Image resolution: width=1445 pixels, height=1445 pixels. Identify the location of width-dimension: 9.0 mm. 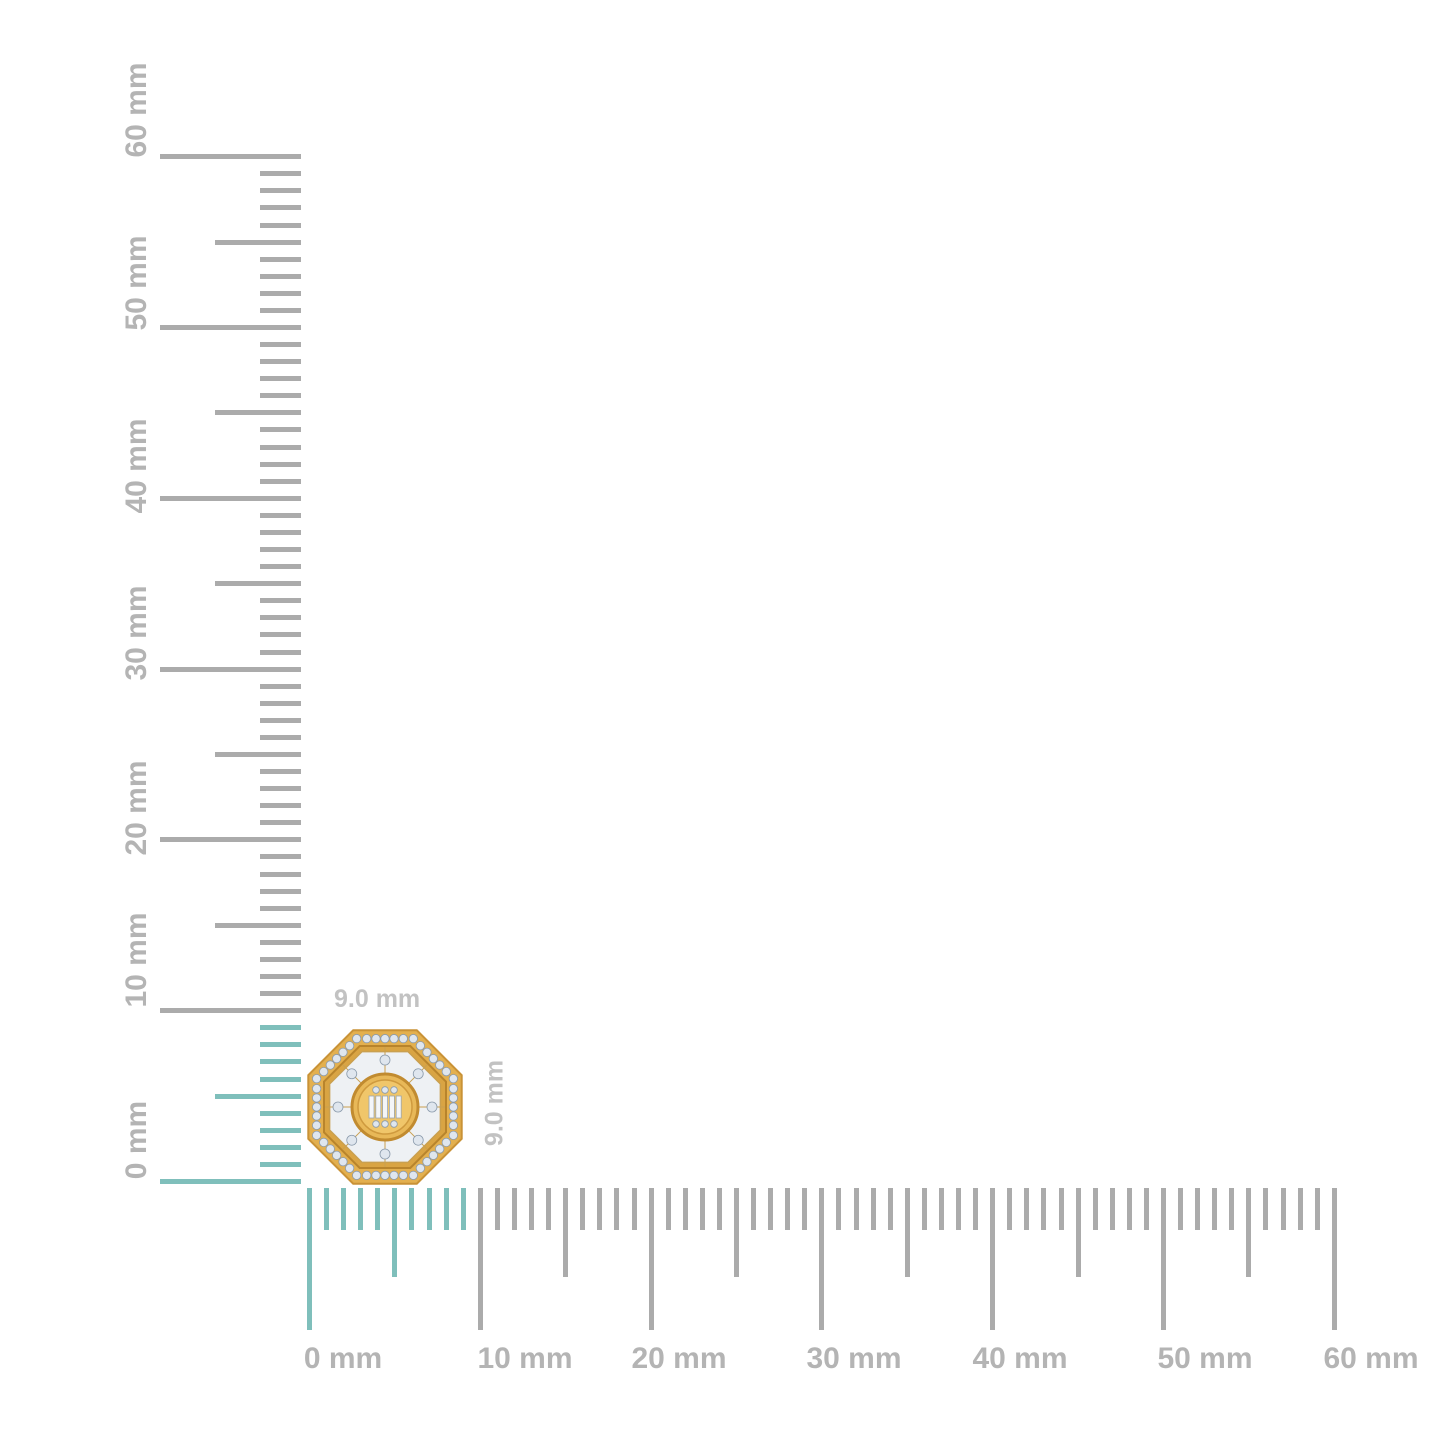
(377, 999).